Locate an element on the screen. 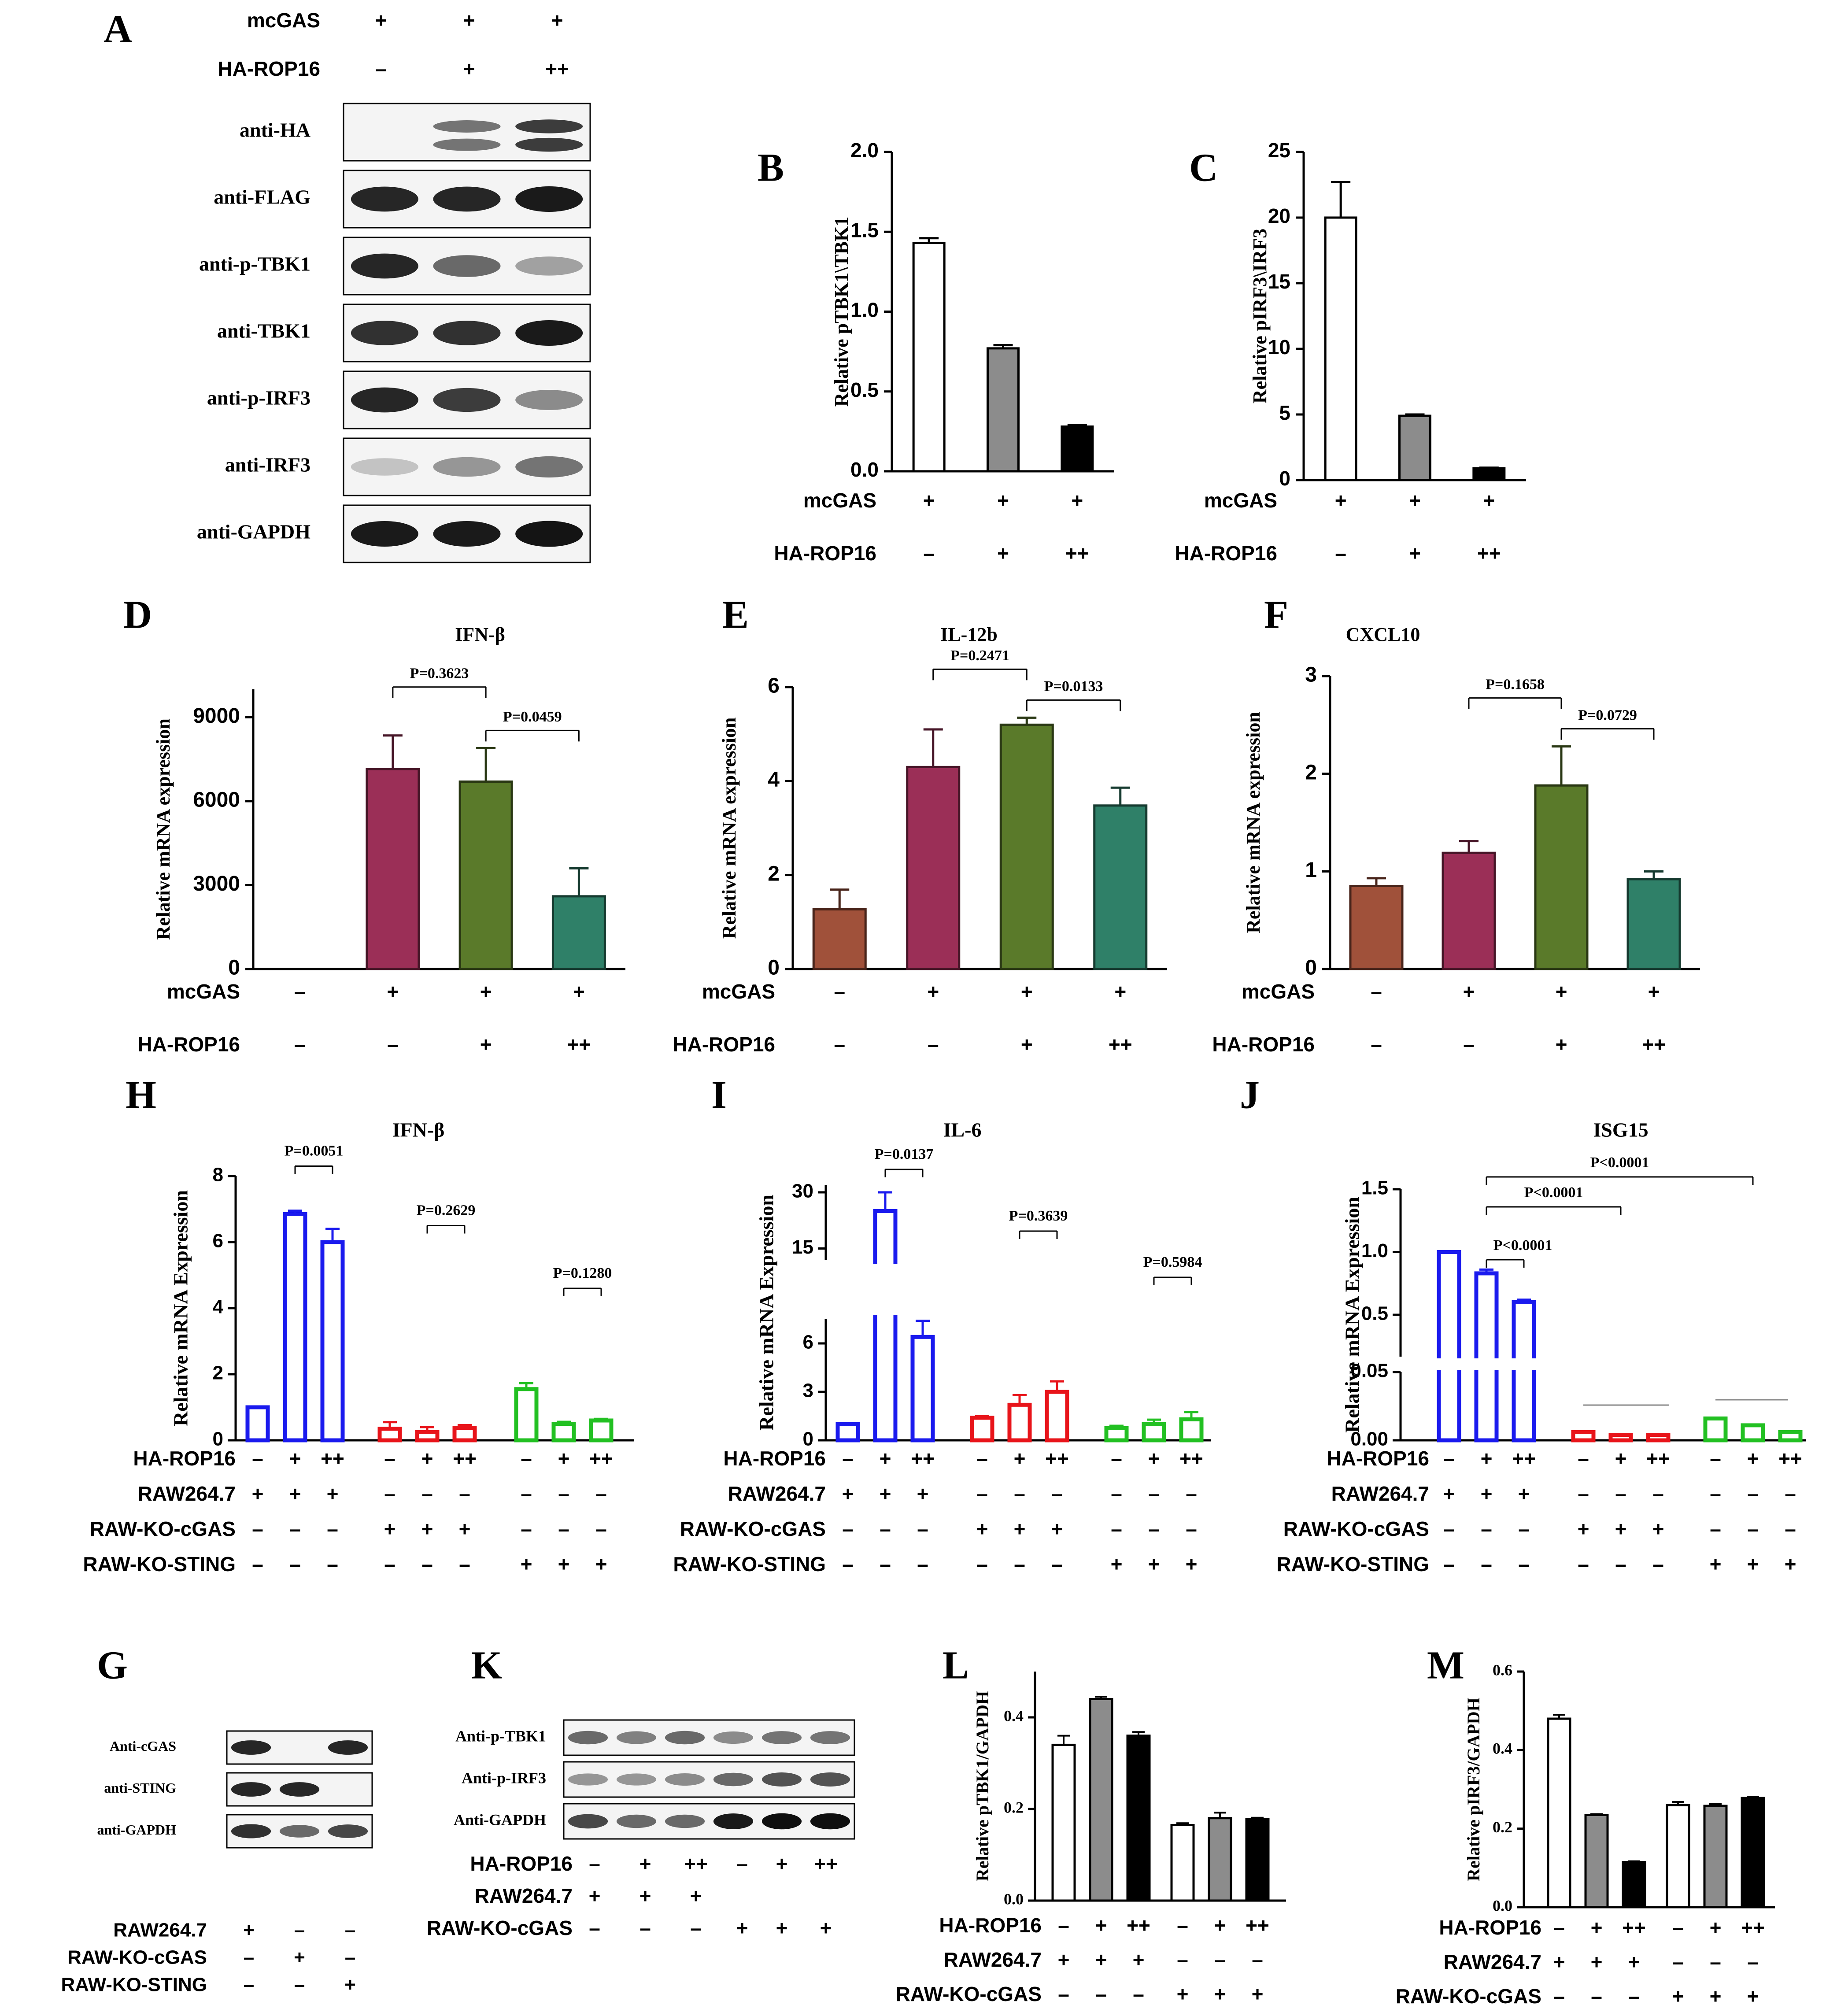 Image resolution: width=1826 pixels, height=2016 pixels. blot-condition-label-0: HA-ROP16 is located at coordinates (521, 1863).